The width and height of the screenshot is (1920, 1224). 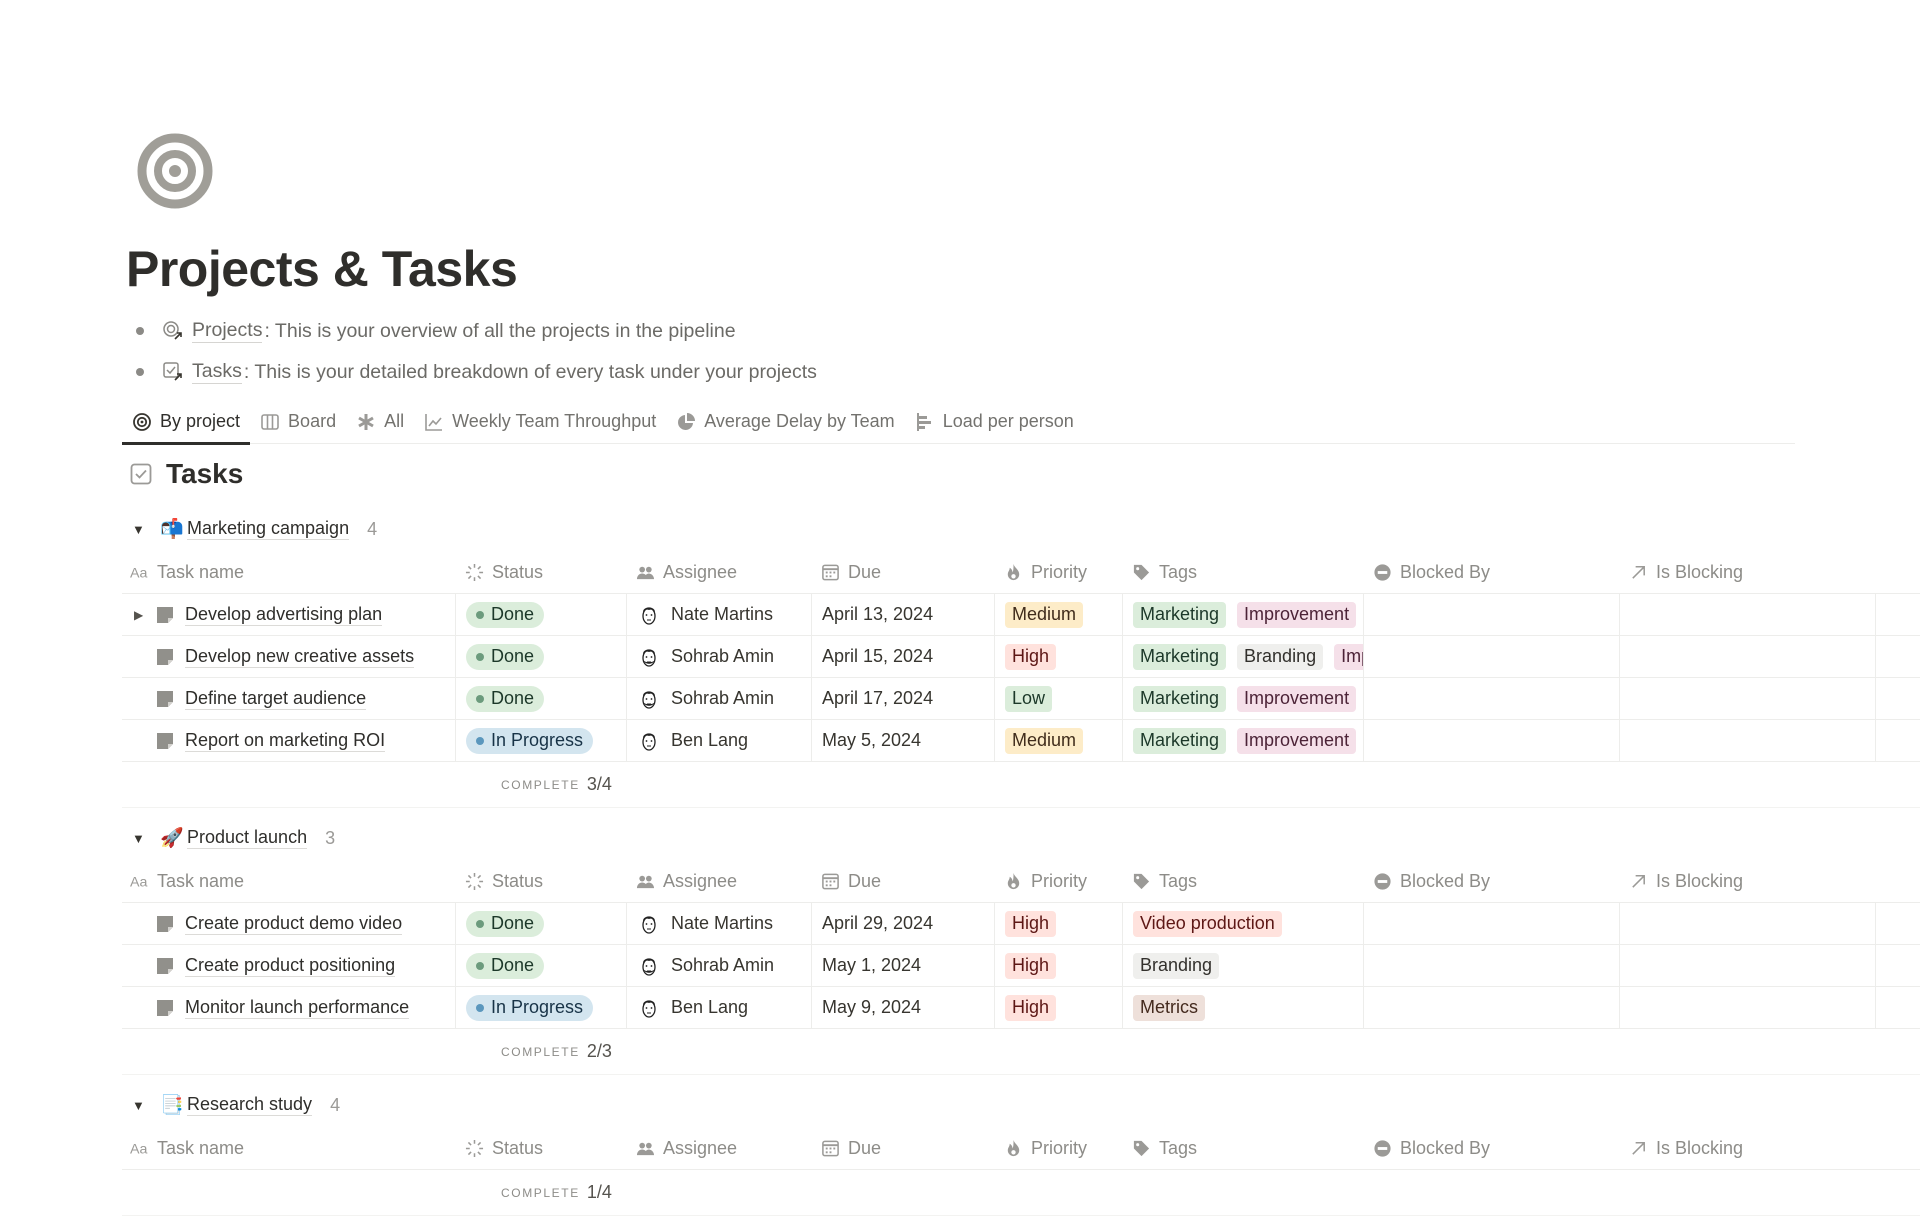 What do you see at coordinates (217, 372) in the screenshot?
I see `tasks-link: Tasks` at bounding box center [217, 372].